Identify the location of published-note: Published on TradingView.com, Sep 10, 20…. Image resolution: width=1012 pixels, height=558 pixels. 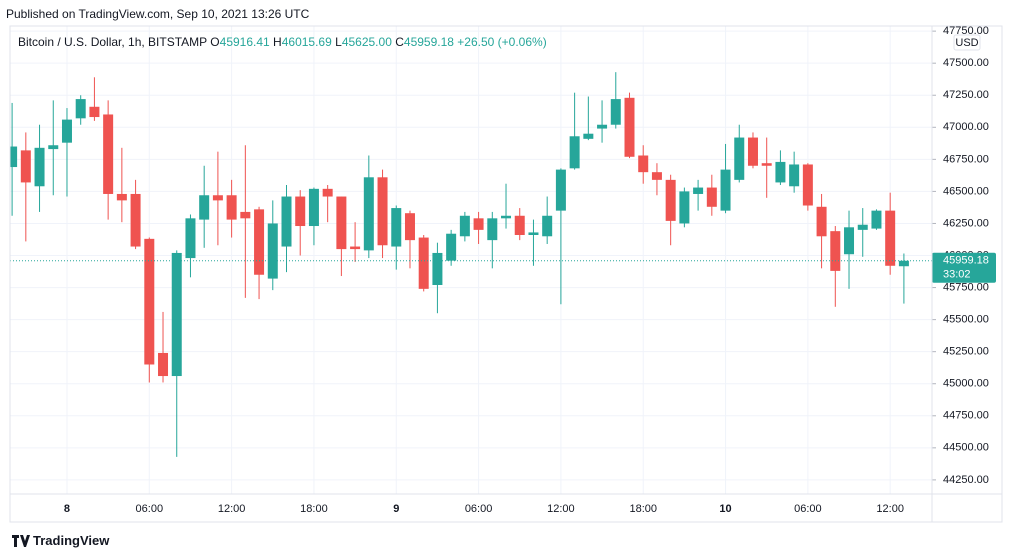
(158, 14).